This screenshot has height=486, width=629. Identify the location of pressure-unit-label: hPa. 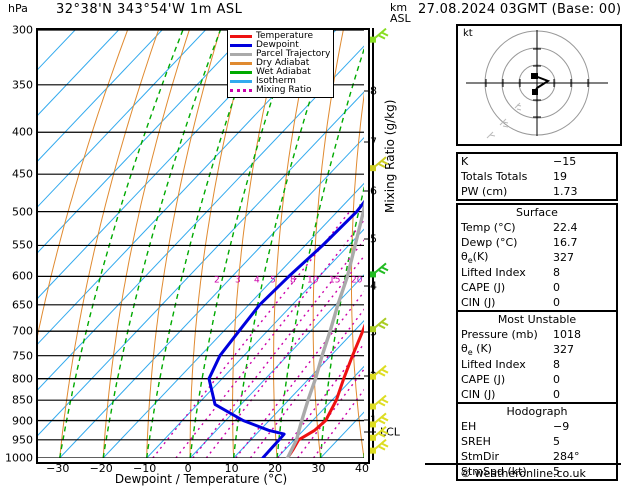
(18, 8).